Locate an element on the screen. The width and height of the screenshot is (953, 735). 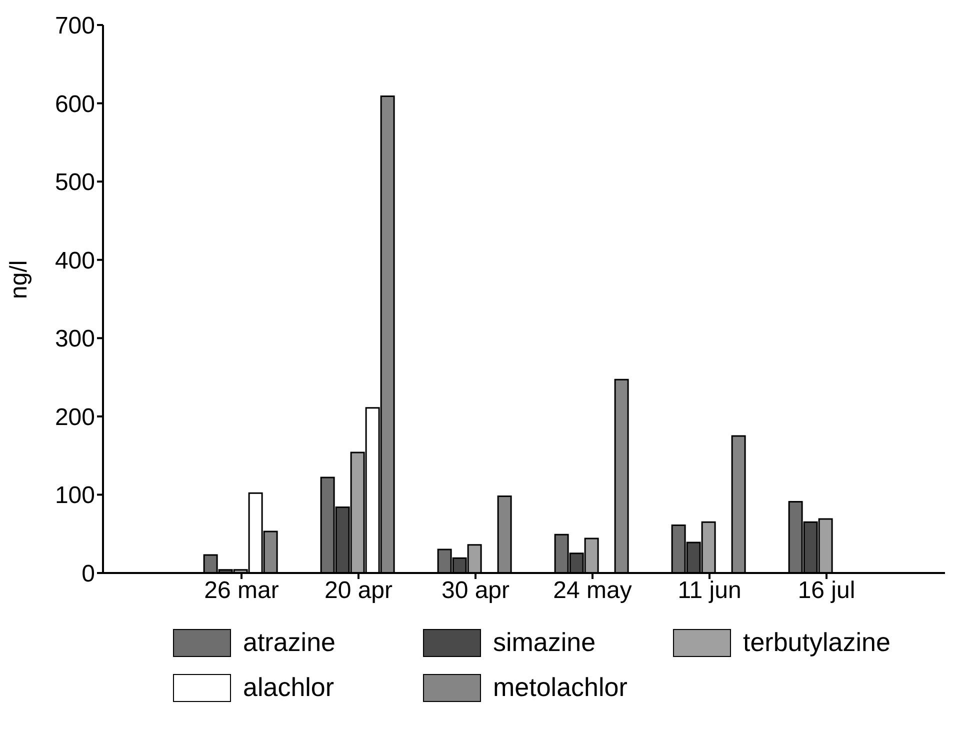
y-tick-label: 500 is located at coordinates (74, 182).